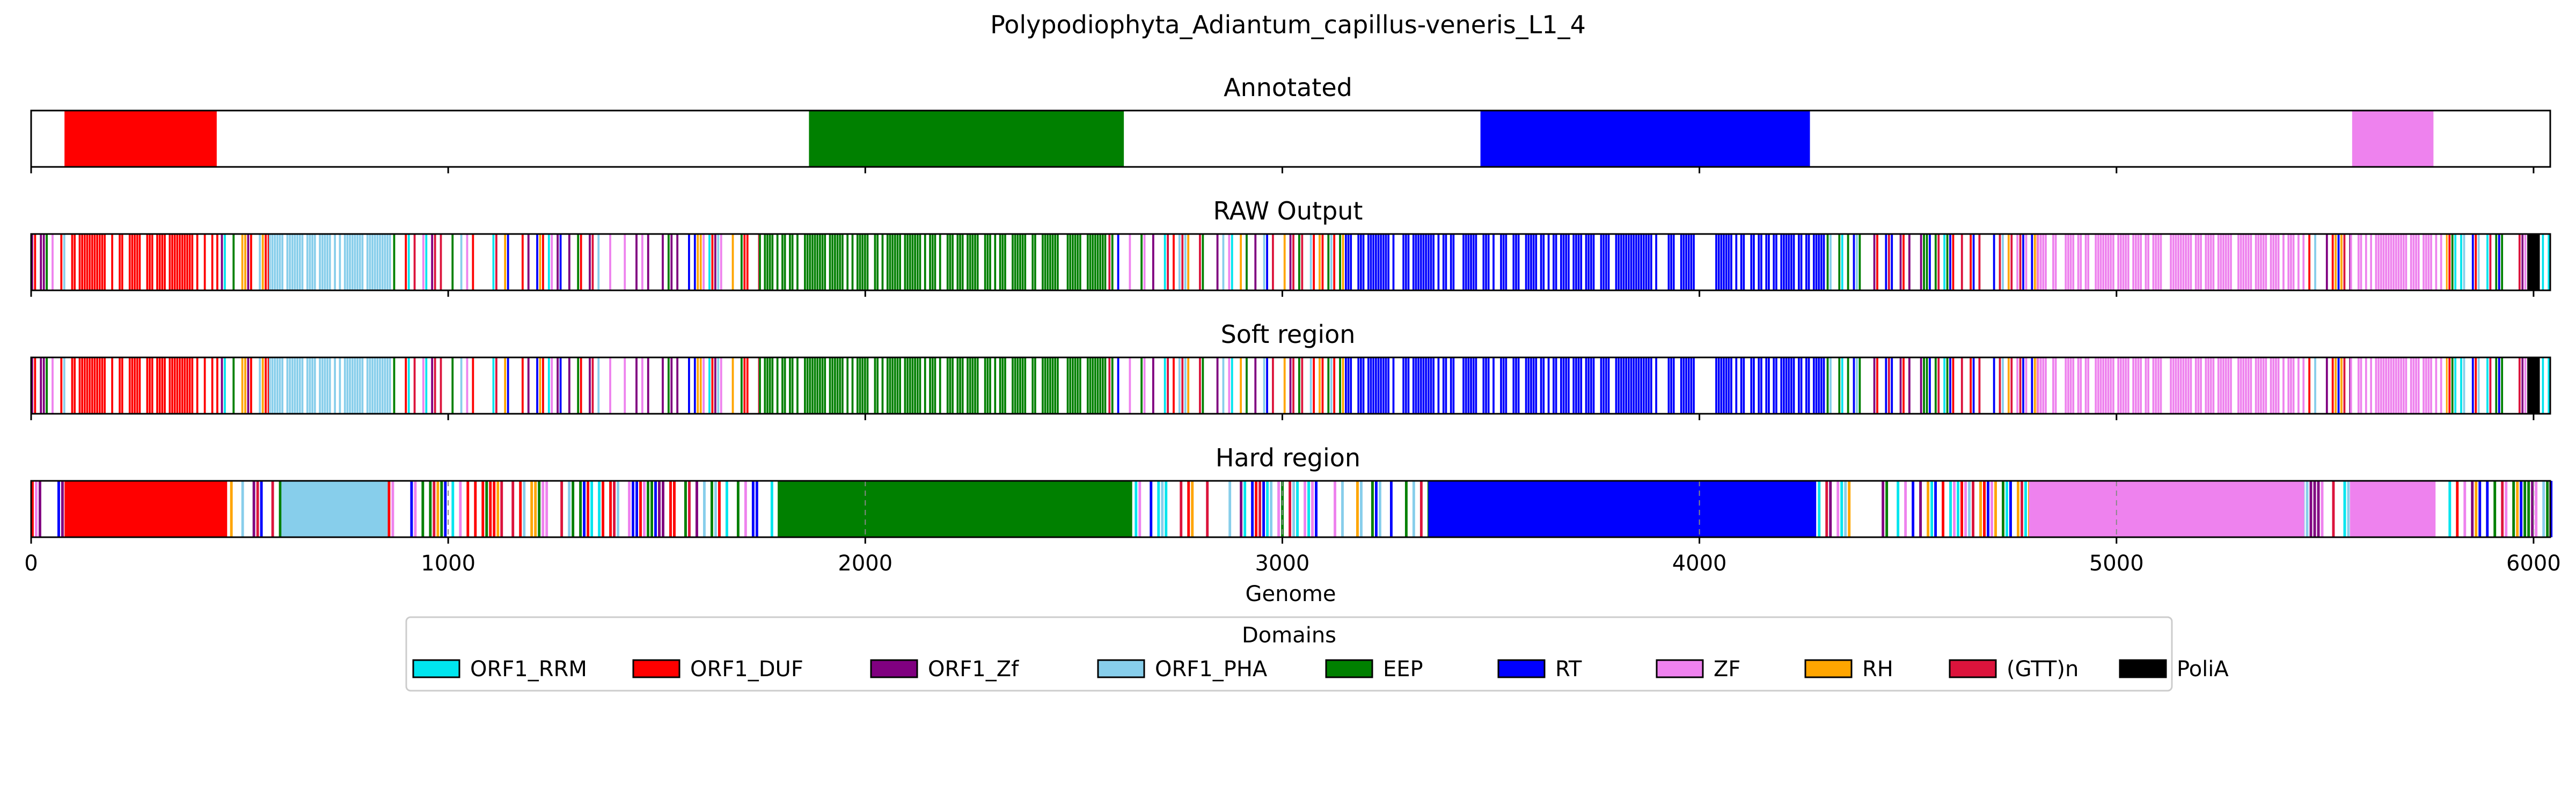 The width and height of the screenshot is (2576, 805). Describe the element at coordinates (1282, 540) in the screenshot. I see `ticks-hard-region` at that location.